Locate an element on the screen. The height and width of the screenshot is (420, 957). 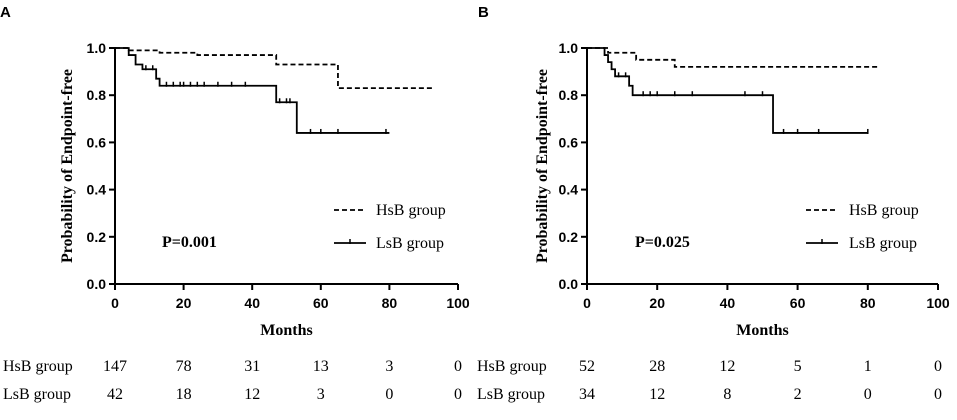
panel-b-risk-row-1-label: HsB group is located at coordinates (512, 366).